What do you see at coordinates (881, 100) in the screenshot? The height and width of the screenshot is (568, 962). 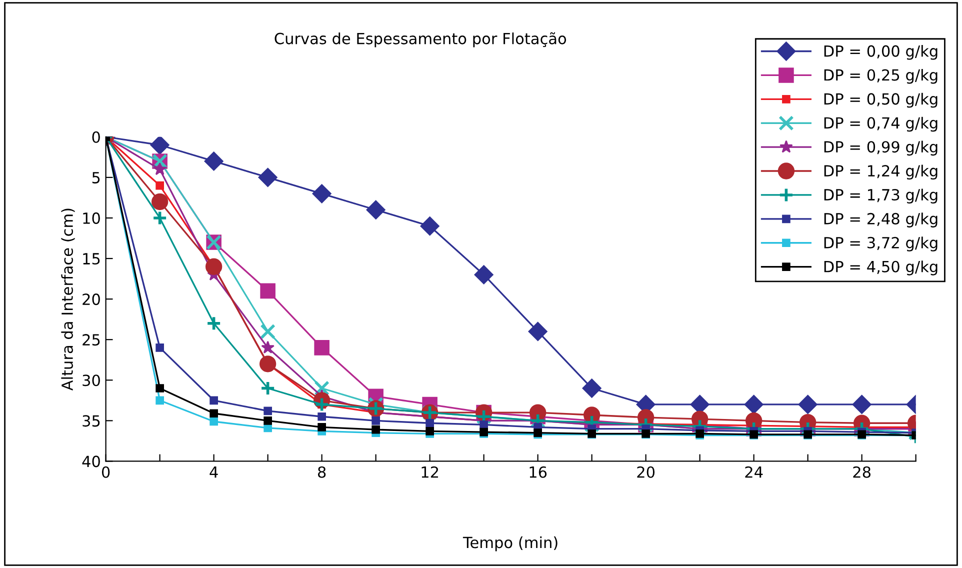 I see `legend-label: DP = 0,50 g/kg` at bounding box center [881, 100].